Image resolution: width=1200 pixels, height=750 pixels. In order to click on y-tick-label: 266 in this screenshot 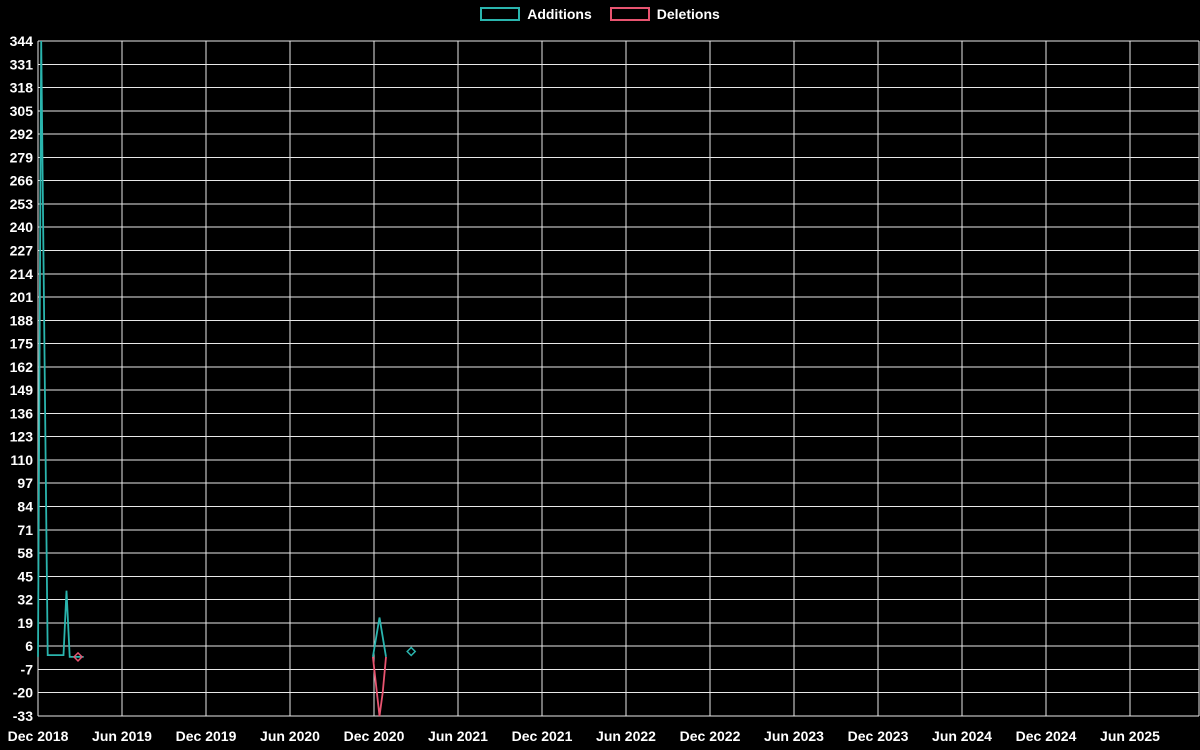, I will do `click(22, 181)`.